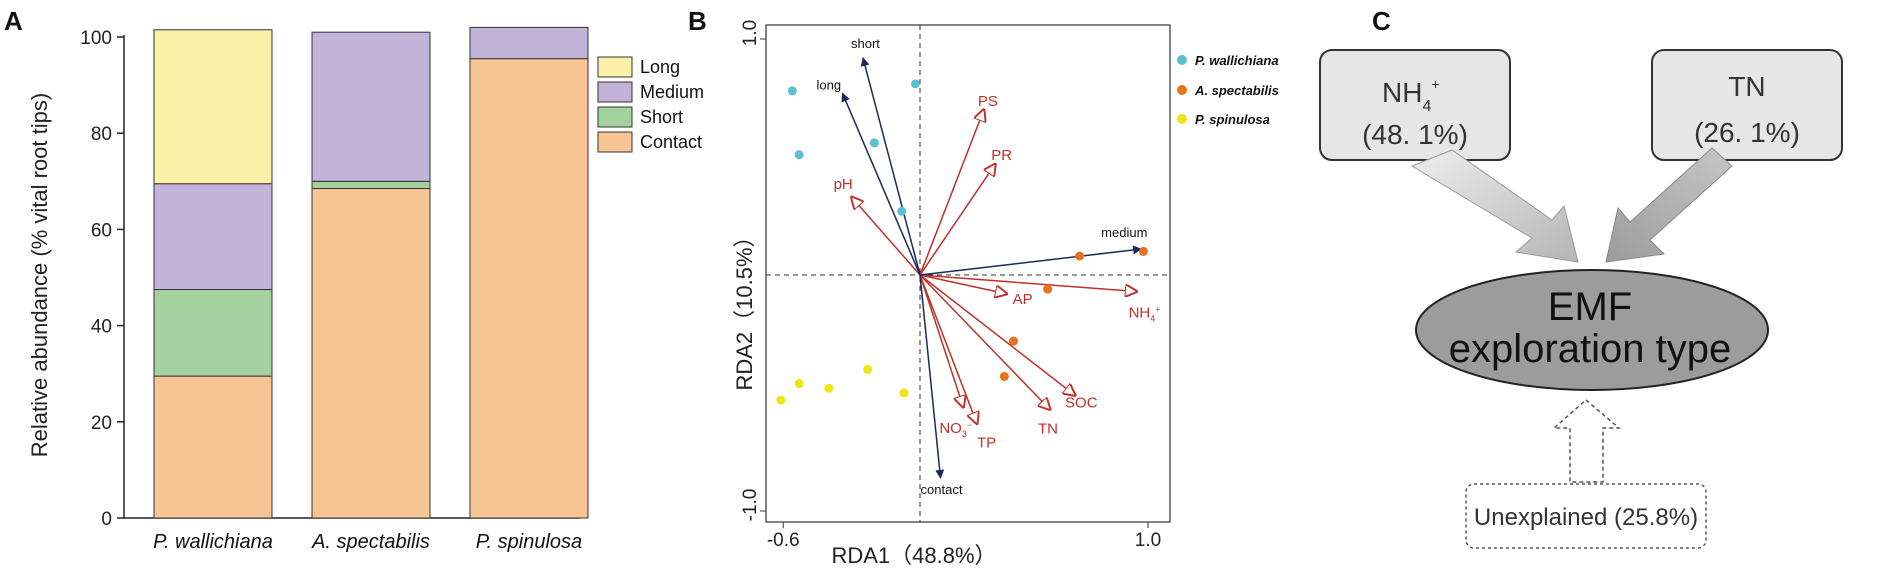 Image resolution: width=1904 pixels, height=571 pixels. I want to click on env-vector-ph, so click(886, 236).